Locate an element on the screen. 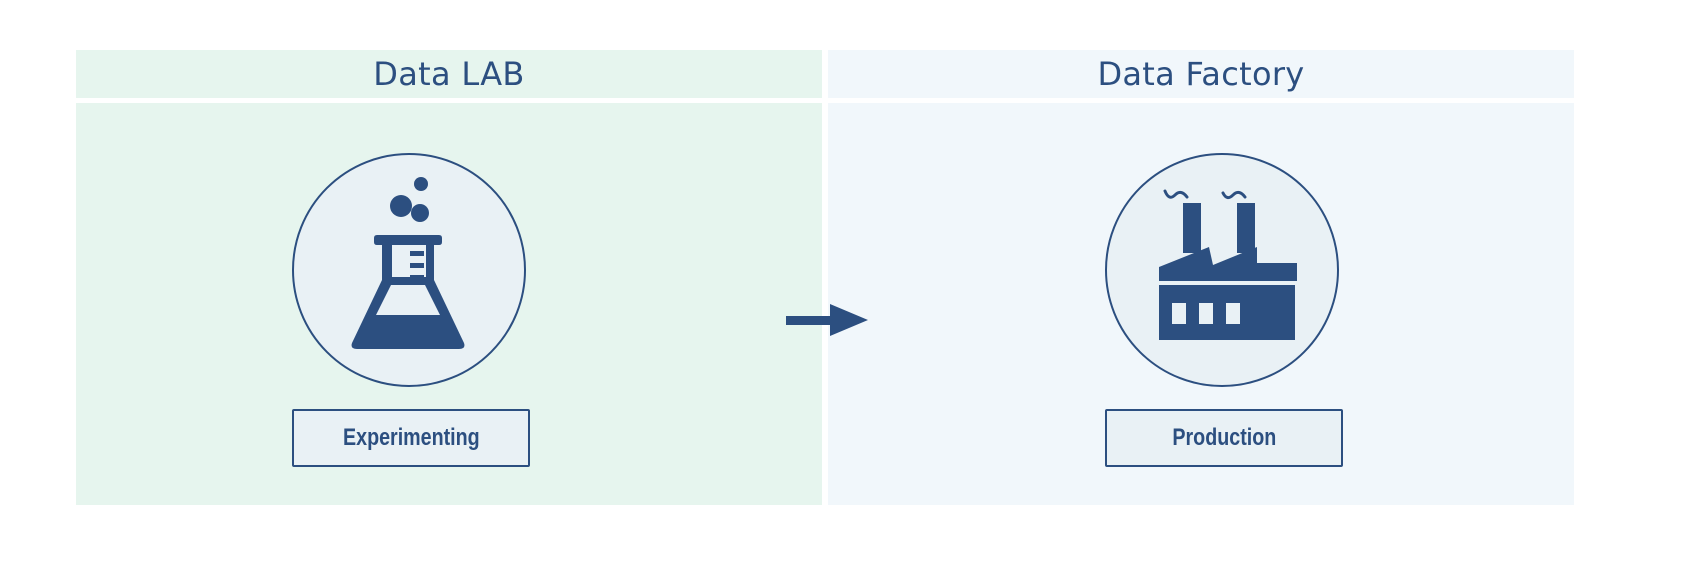 The width and height of the screenshot is (1688, 582). data-factory-header: Data Factory is located at coordinates (1201, 74).